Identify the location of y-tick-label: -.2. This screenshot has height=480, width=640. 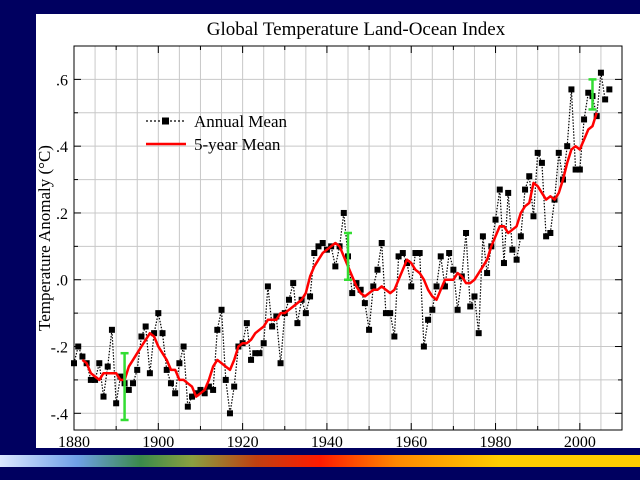
(59, 348).